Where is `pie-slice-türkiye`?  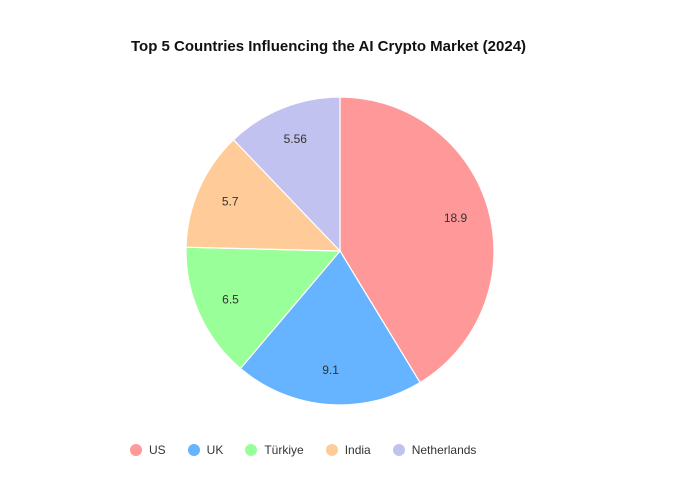 pie-slice-türkiye is located at coordinates (263, 308).